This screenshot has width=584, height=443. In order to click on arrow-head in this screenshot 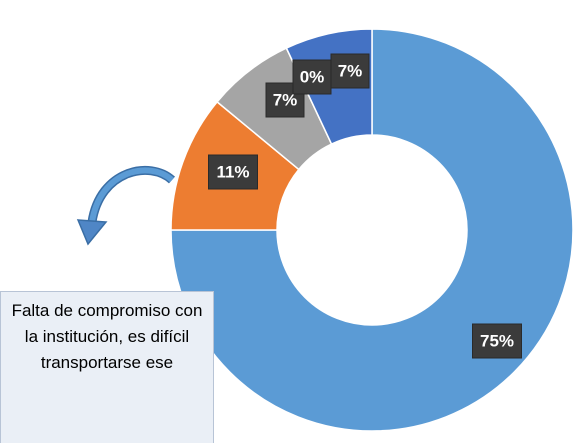, I will do `click(92, 232)`.